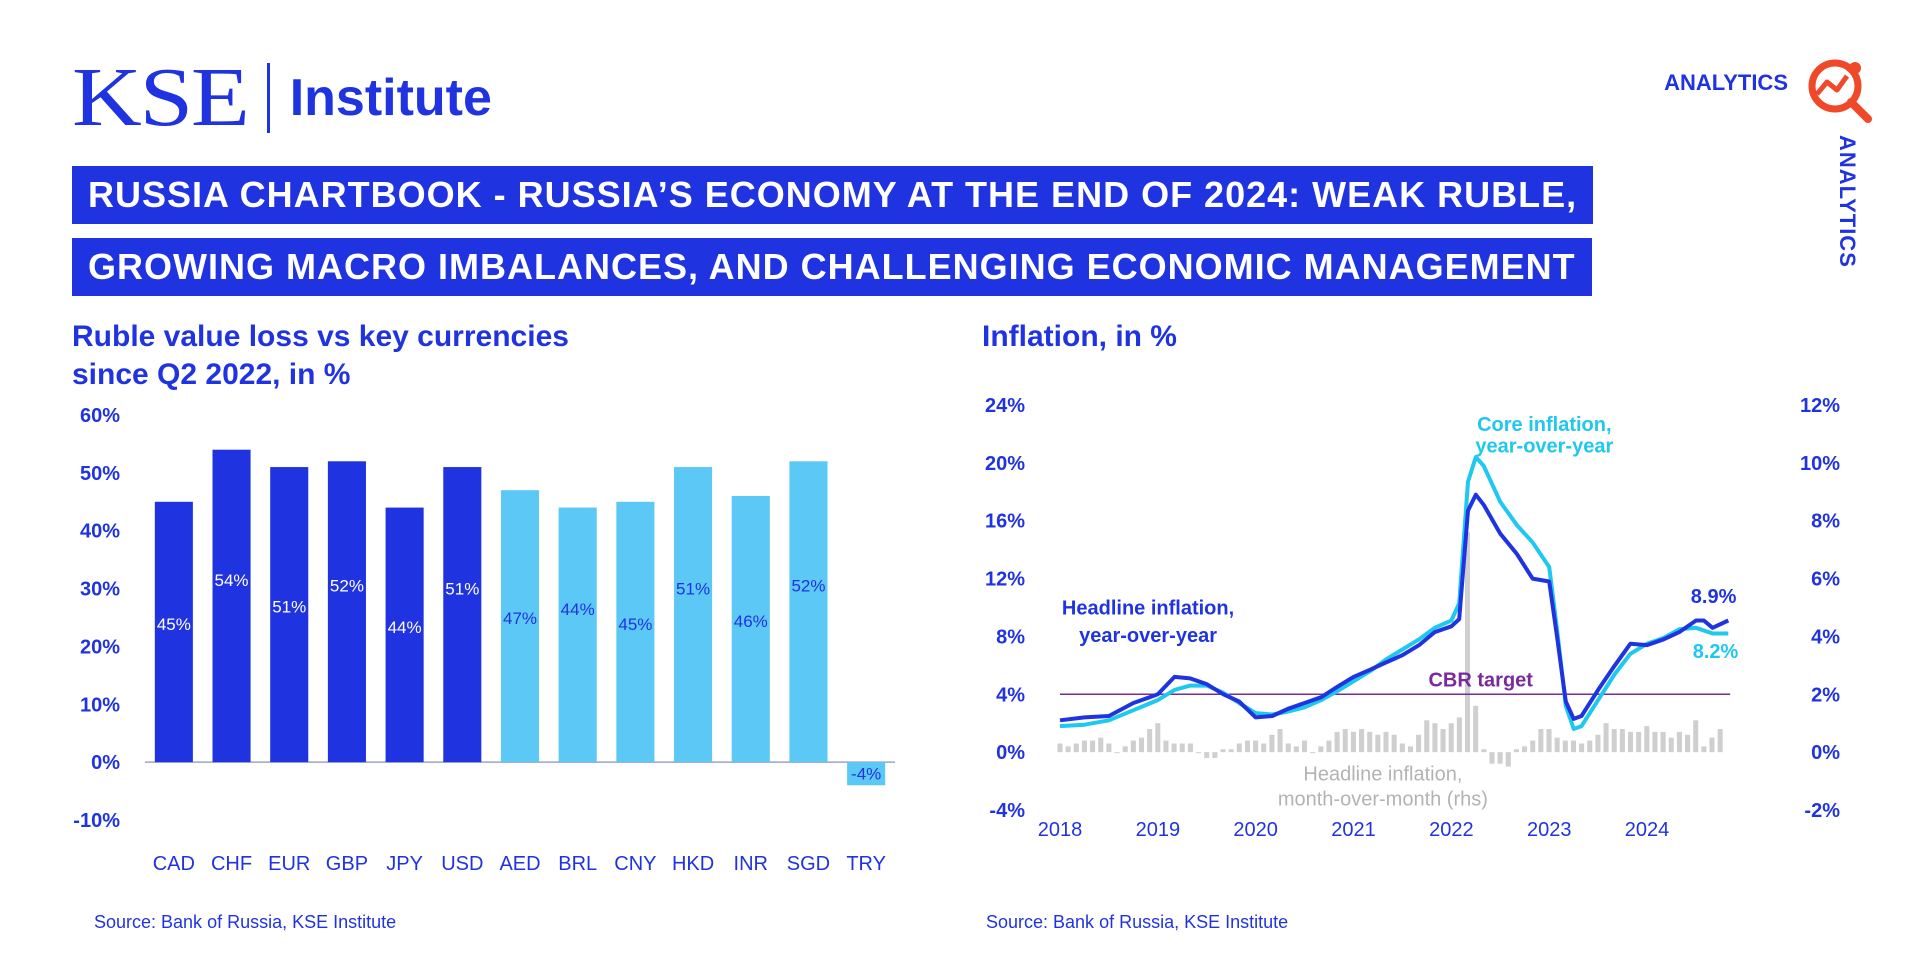 The width and height of the screenshot is (1920, 961). What do you see at coordinates (1382, 775) in the screenshot?
I see `mom-series-label-line-1: Headline inflation,` at bounding box center [1382, 775].